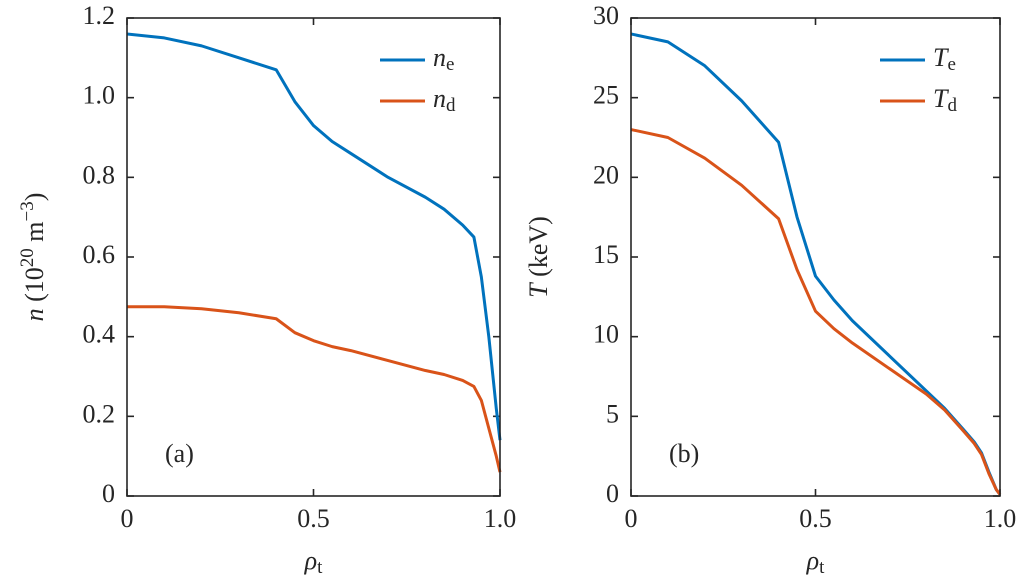 The width and height of the screenshot is (1024, 581). I want to click on y-tick-label: 0.8, so click(99, 174).